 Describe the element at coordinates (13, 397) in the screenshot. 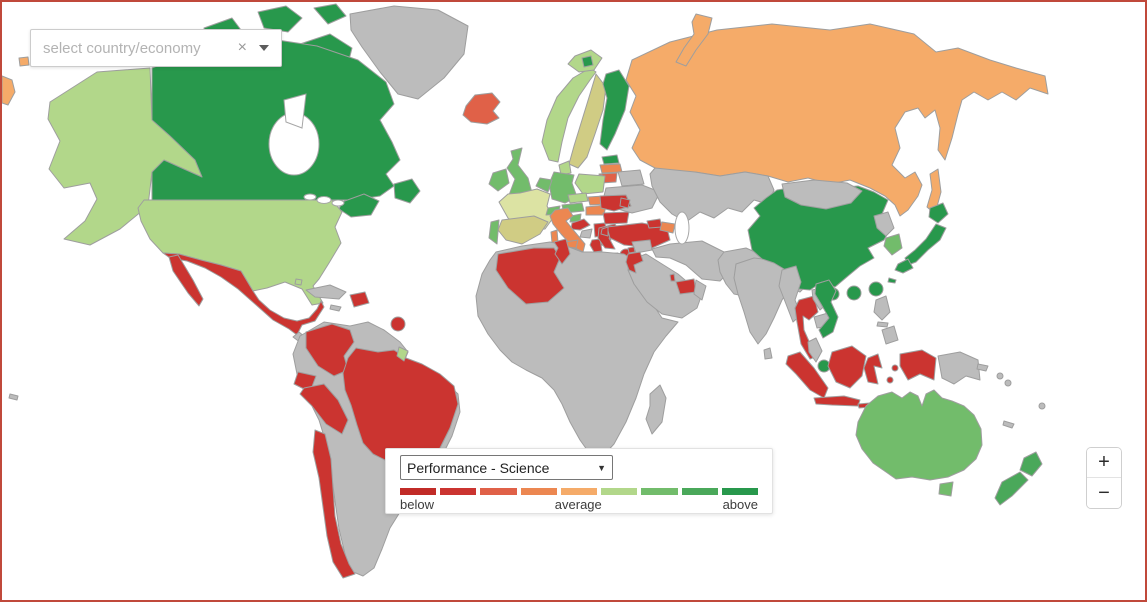

I see `map-region-hawaii` at that location.